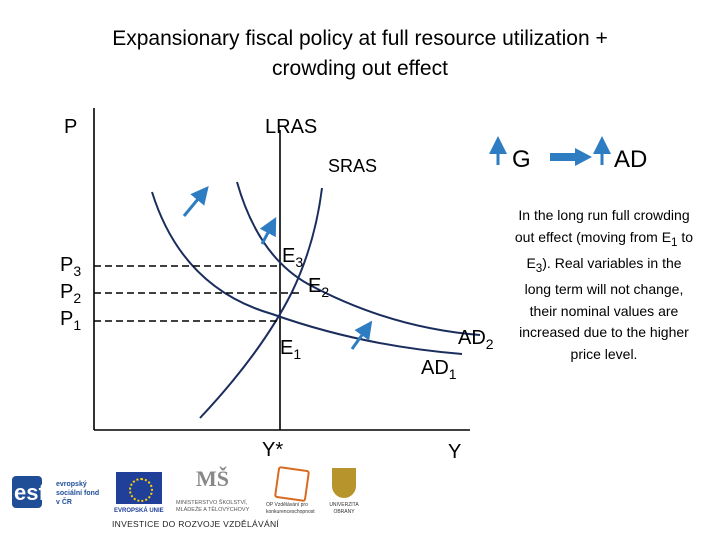 Image resolution: width=720 pixels, height=540 pixels. Describe the element at coordinates (358, 258) in the screenshot. I see `ad2-curve` at that location.